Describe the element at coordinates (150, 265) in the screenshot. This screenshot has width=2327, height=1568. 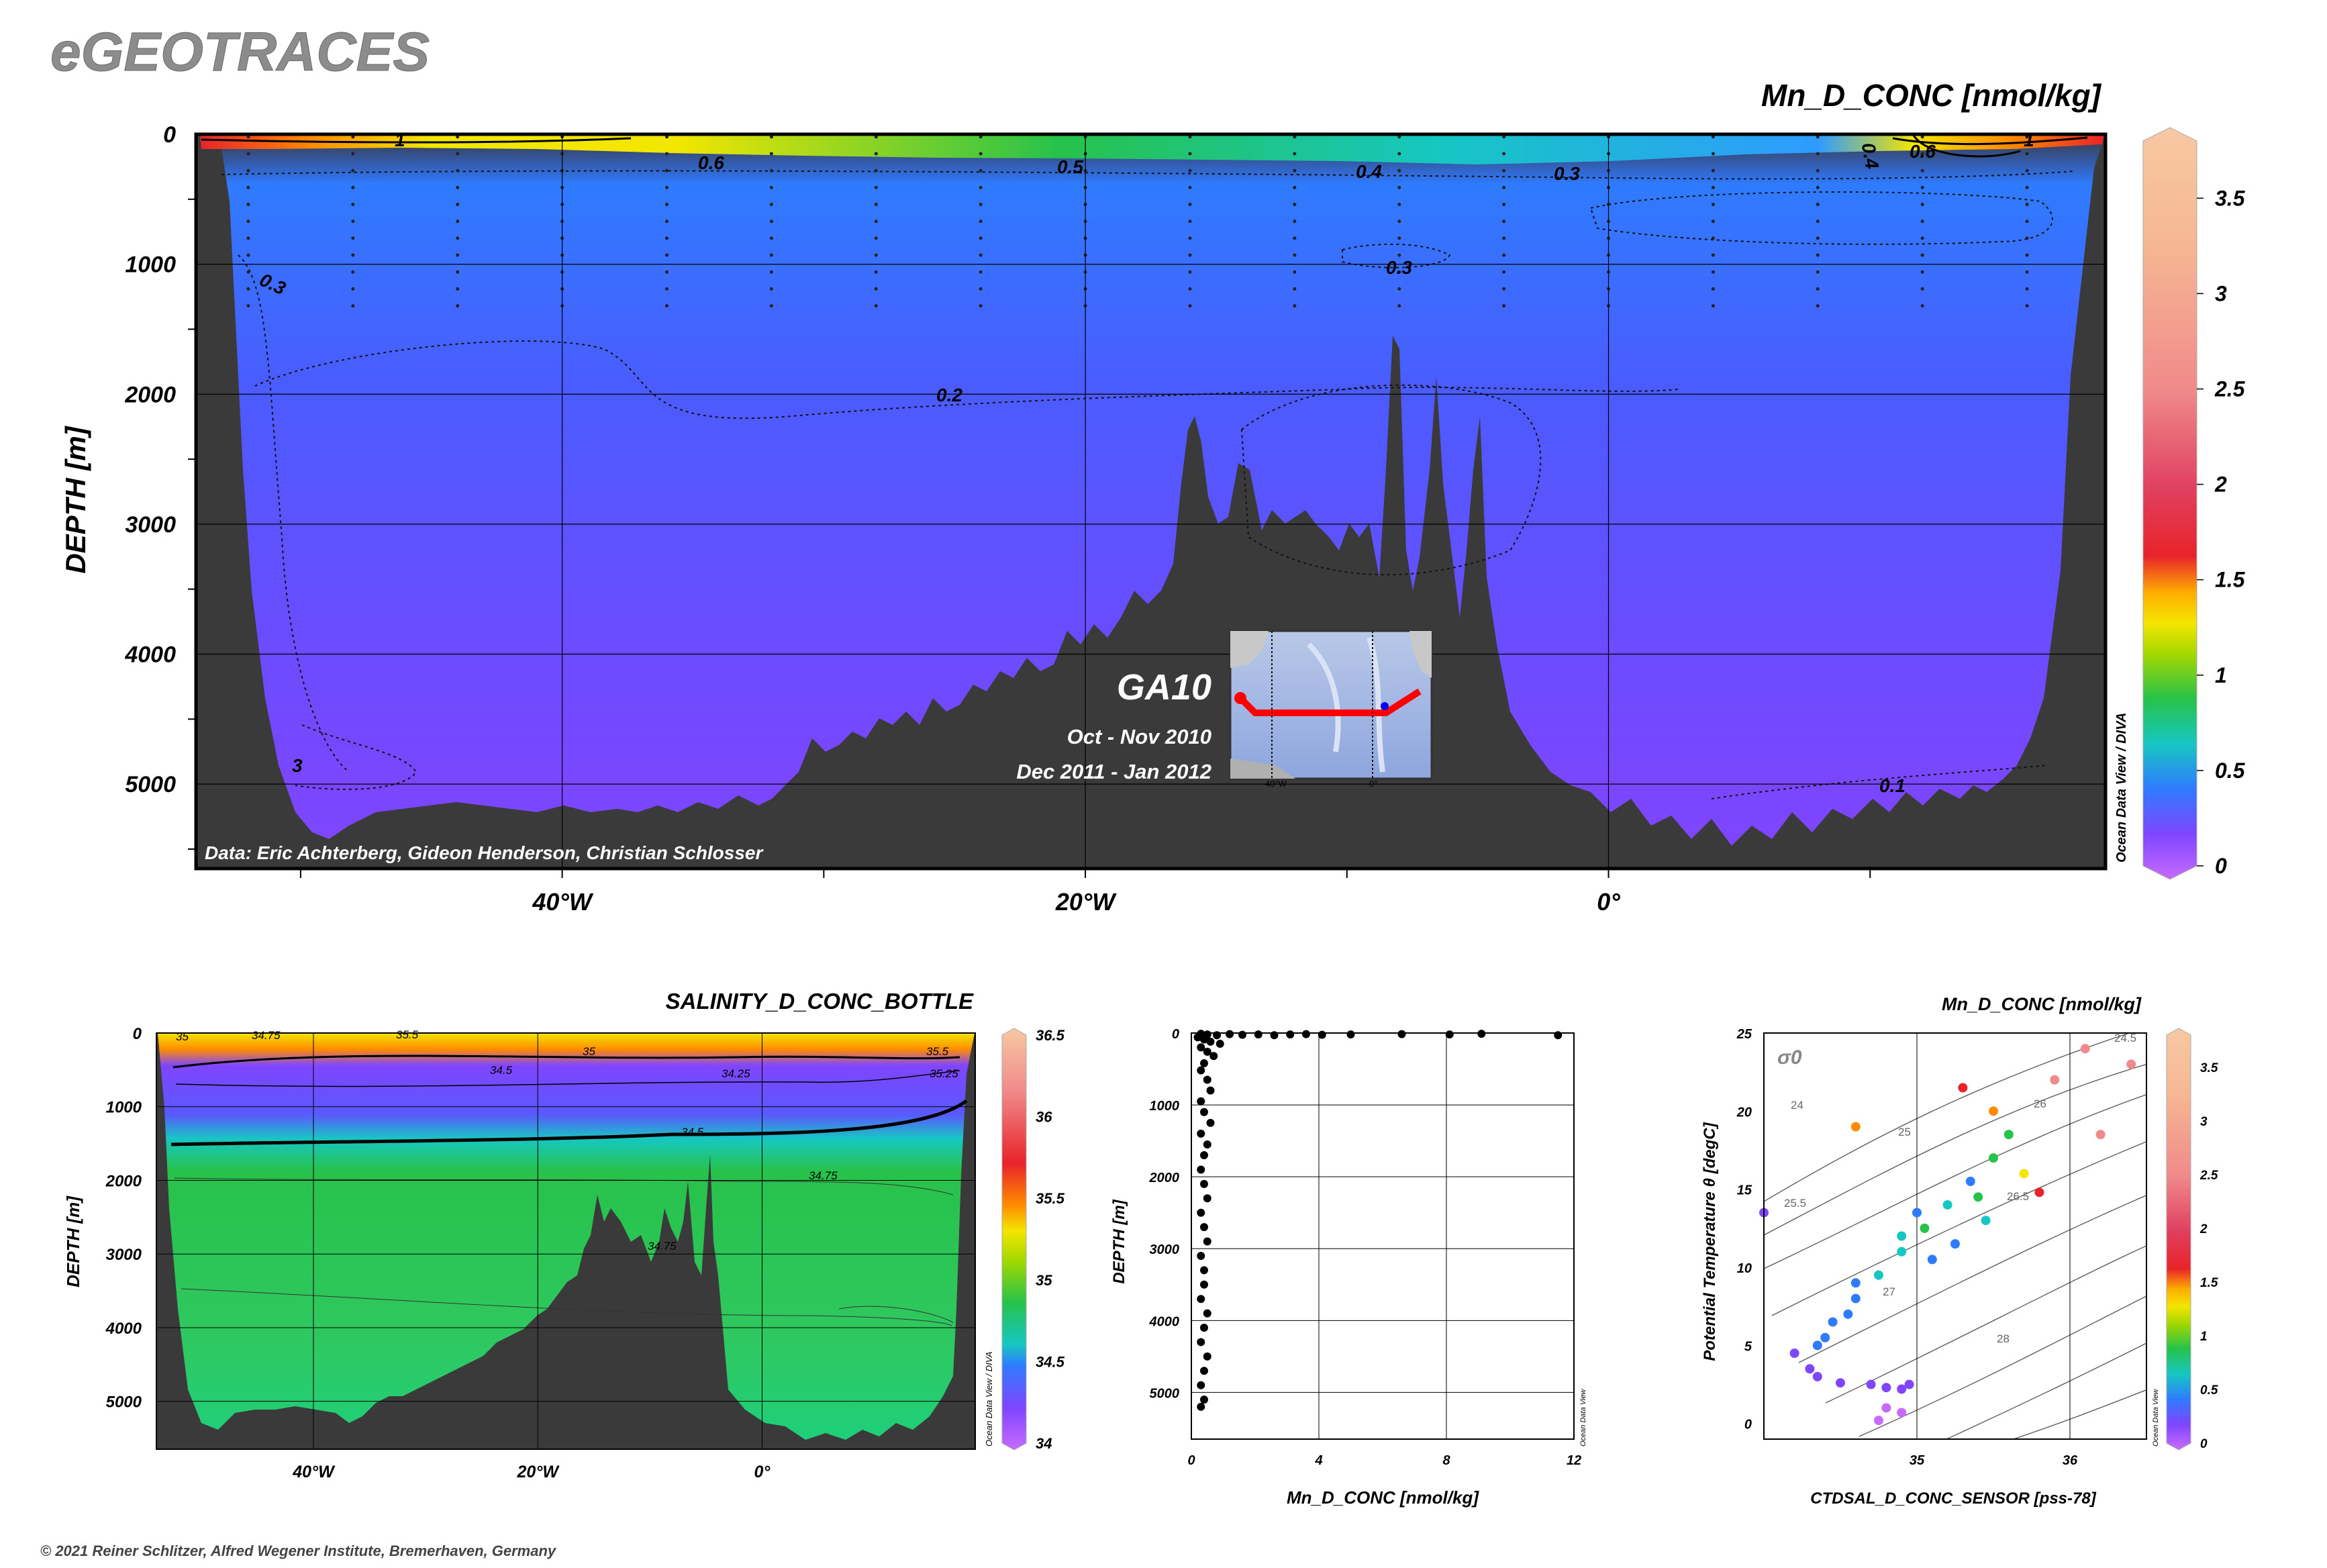
I see `y-tick-label: 1000` at that location.